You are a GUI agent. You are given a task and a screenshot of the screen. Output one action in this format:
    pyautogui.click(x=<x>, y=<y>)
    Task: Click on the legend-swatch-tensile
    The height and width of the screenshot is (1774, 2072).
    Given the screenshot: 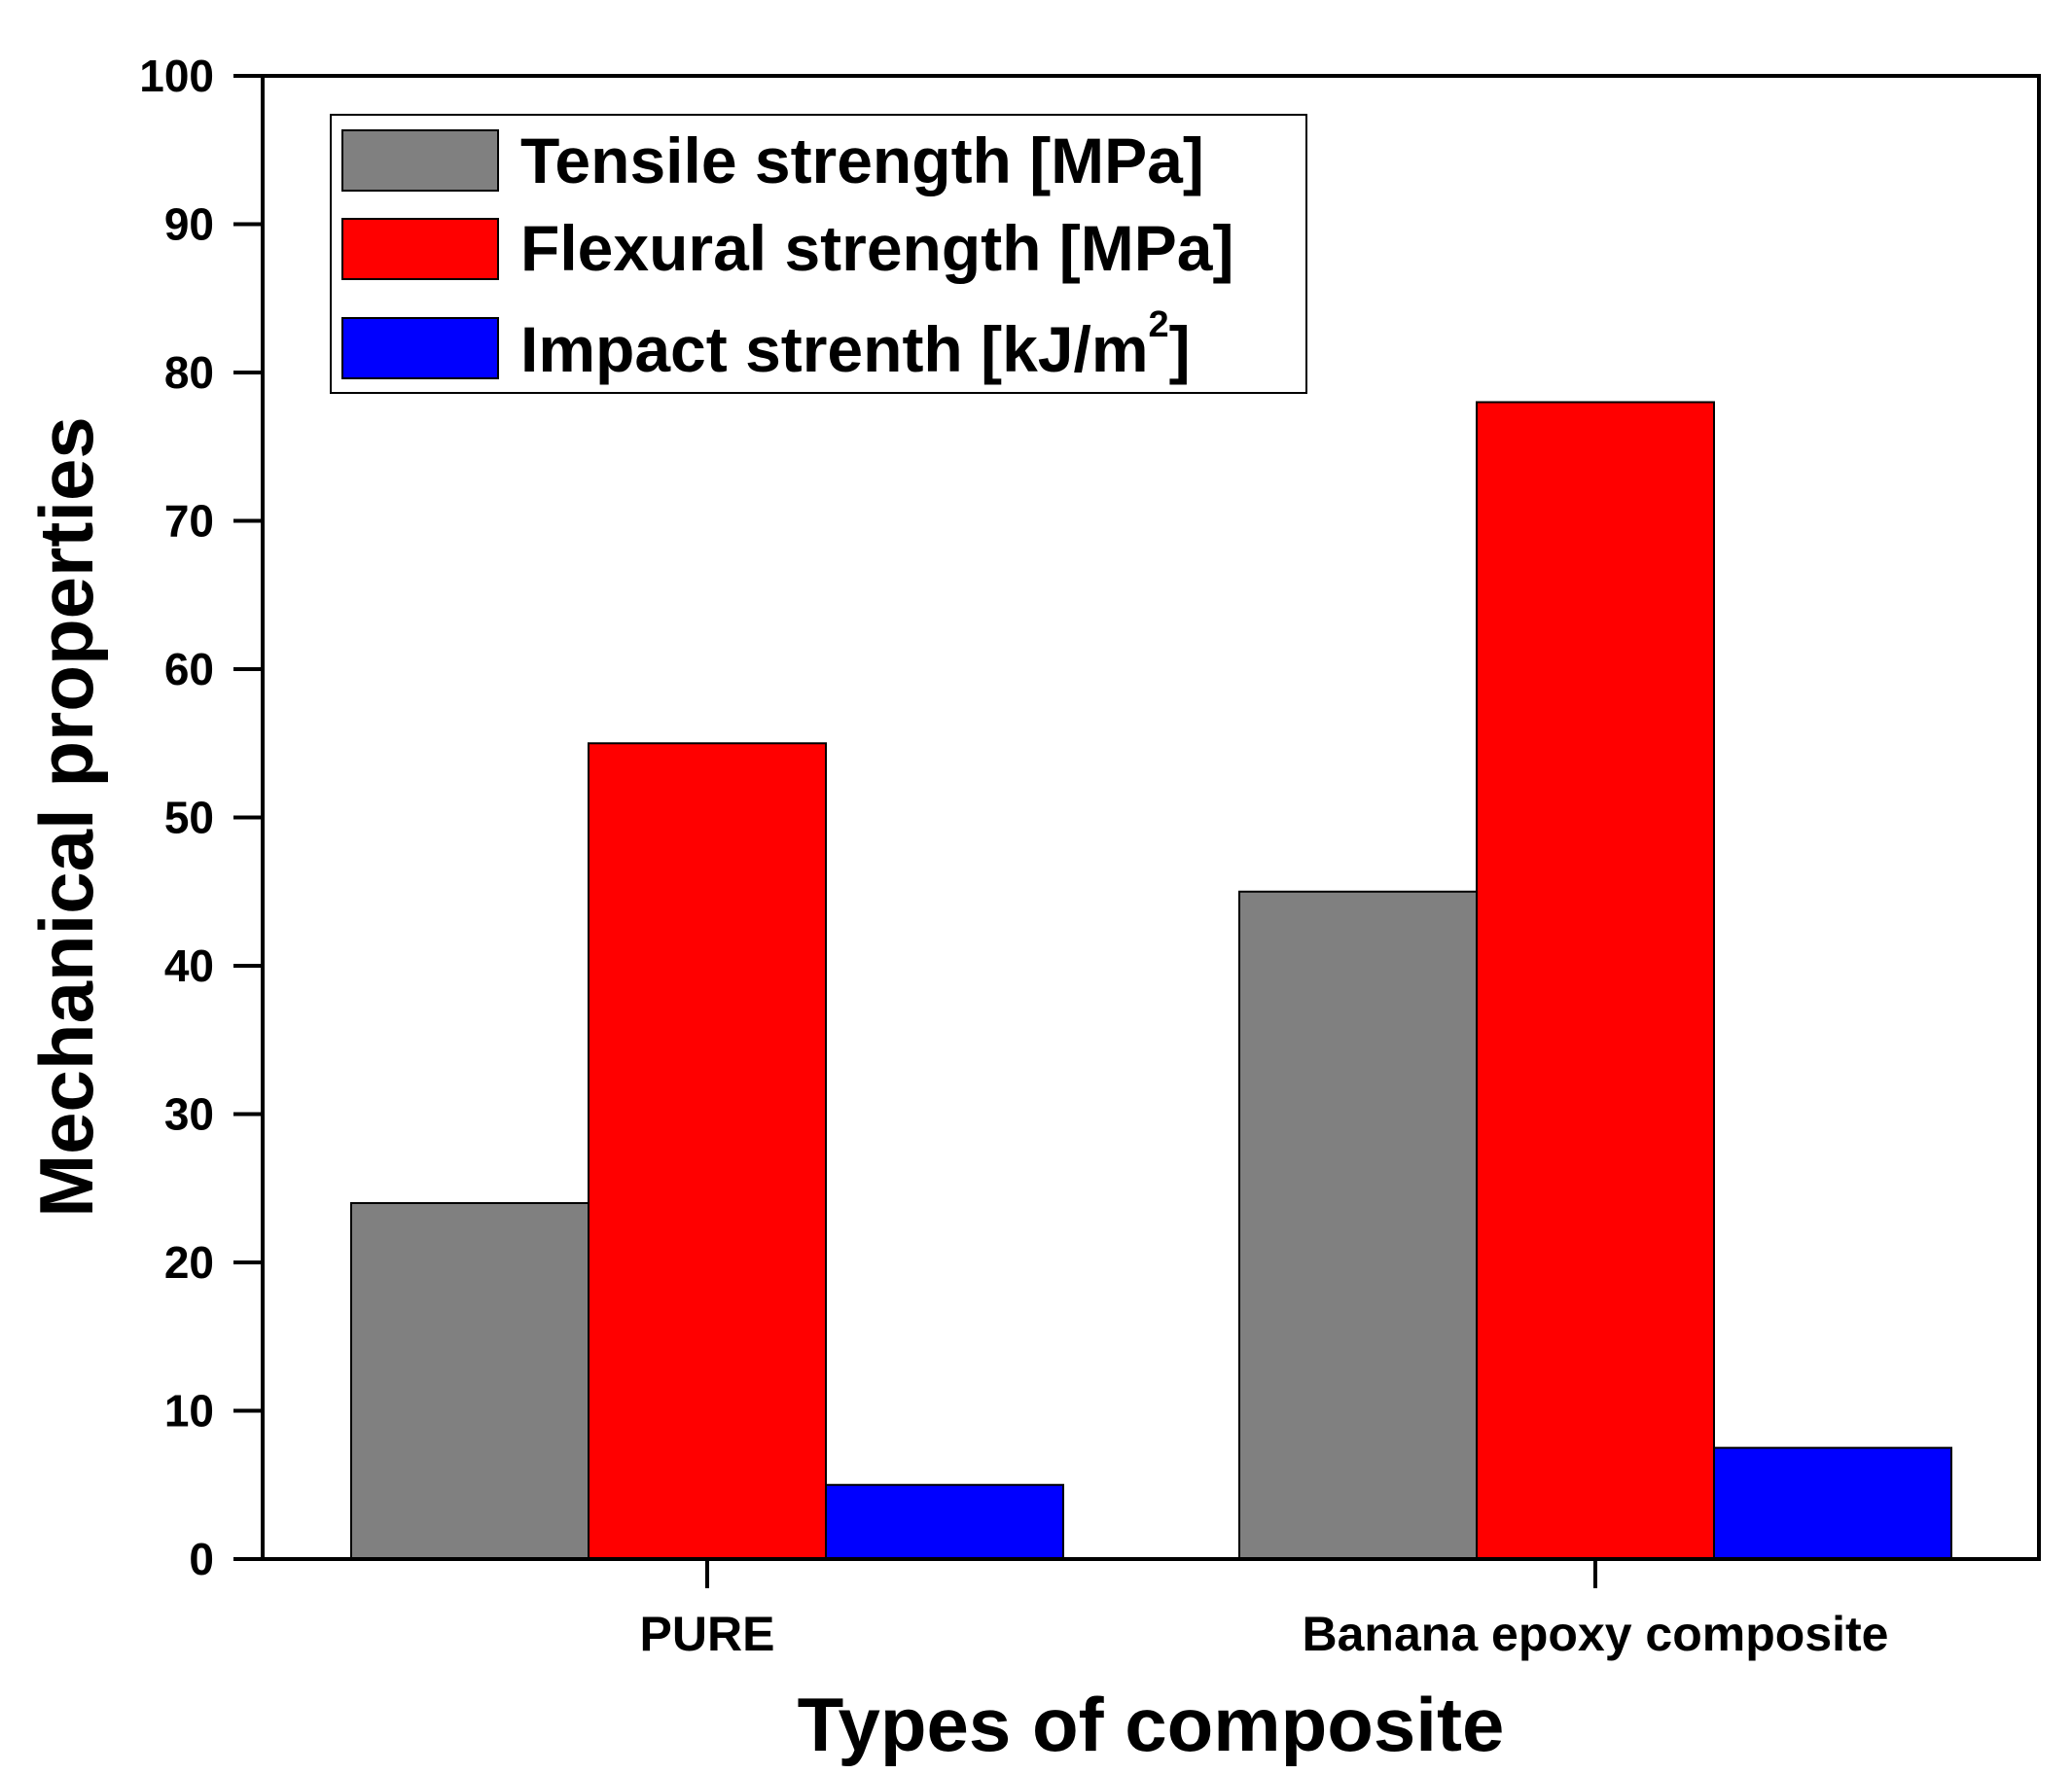 What is the action you would take?
    pyautogui.click(x=420, y=160)
    